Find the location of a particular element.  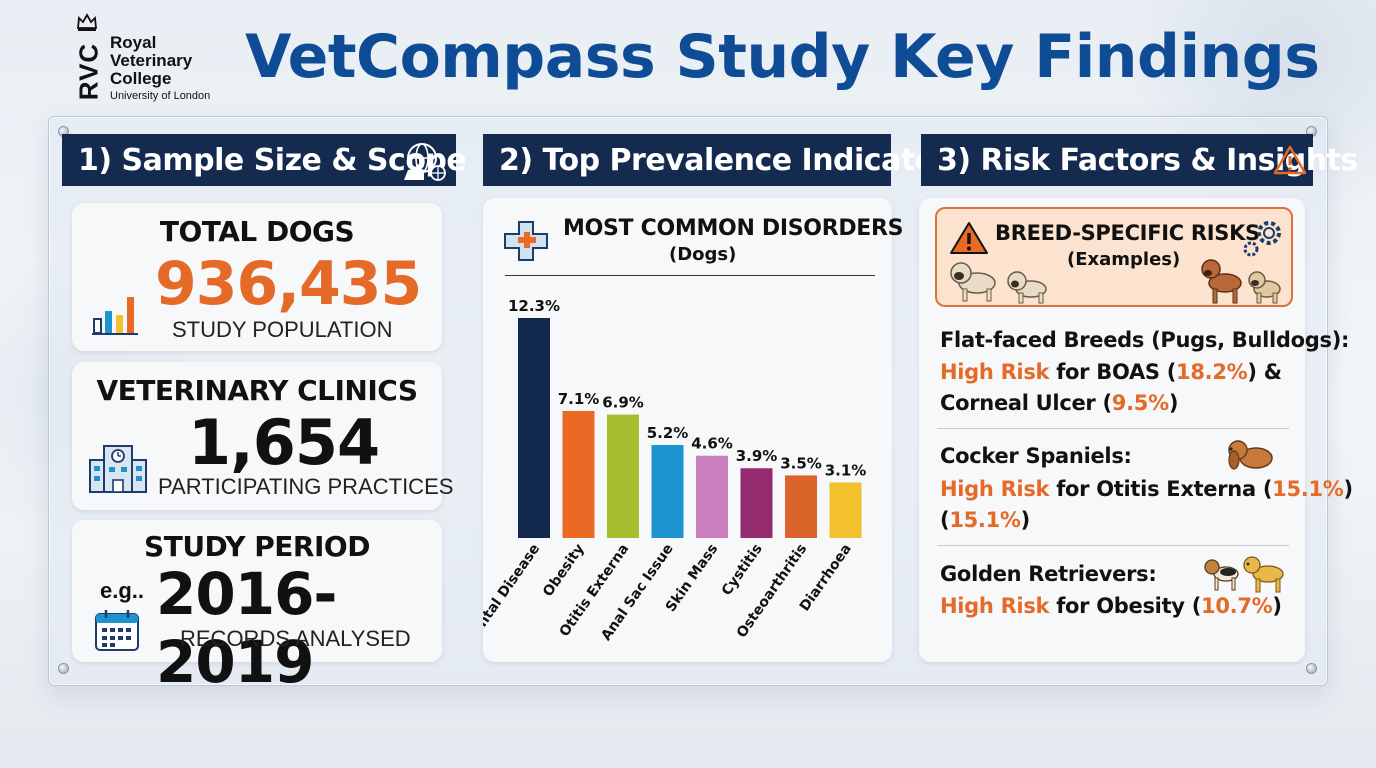

cocker-repeat-line: (15.1%) is located at coordinates (985, 520).